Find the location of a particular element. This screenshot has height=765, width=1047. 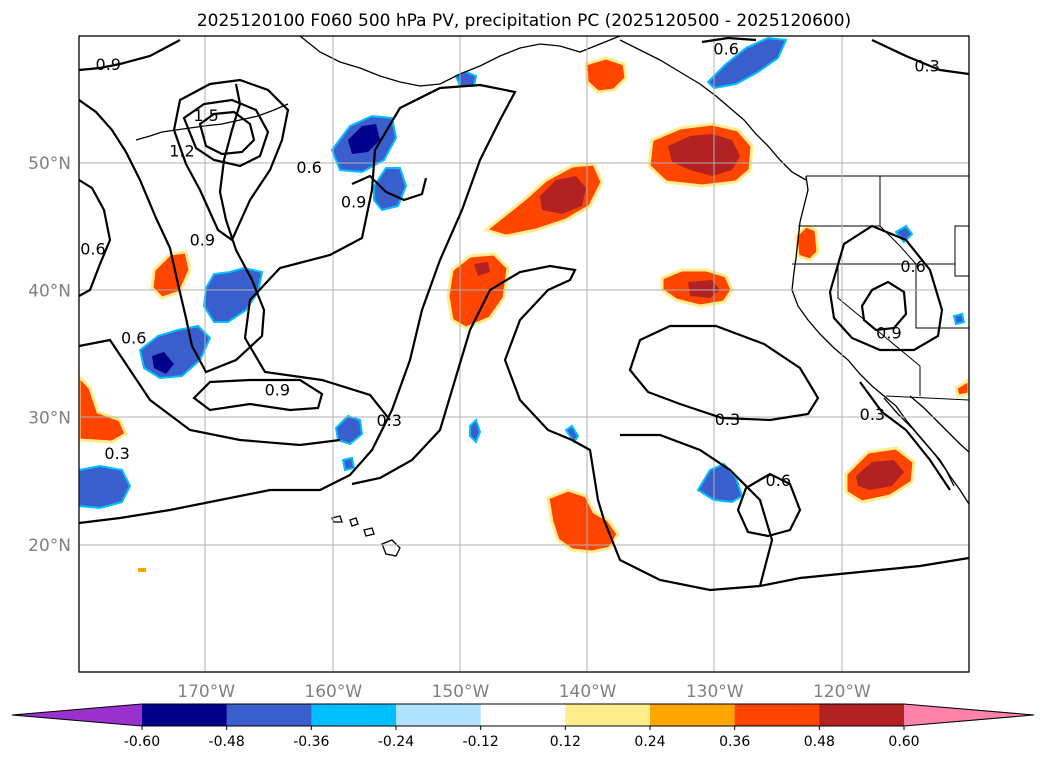

pv-contour-0.9-south is located at coordinates (258, 395).